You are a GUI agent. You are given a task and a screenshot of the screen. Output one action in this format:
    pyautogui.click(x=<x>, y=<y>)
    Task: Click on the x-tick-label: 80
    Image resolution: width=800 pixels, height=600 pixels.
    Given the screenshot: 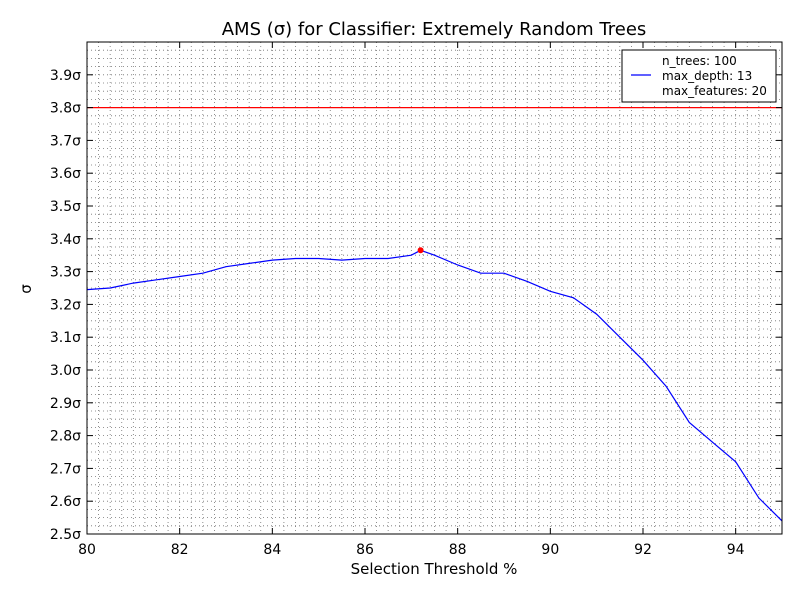 What is the action you would take?
    pyautogui.click(x=87, y=550)
    